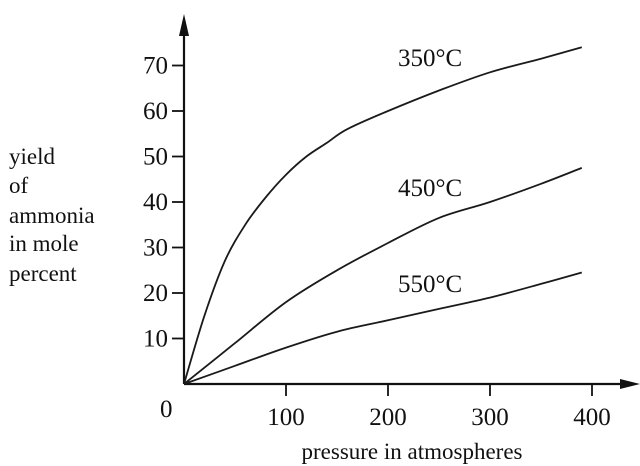 The width and height of the screenshot is (640, 466). I want to click on x-tick-label: 300, so click(490, 417).